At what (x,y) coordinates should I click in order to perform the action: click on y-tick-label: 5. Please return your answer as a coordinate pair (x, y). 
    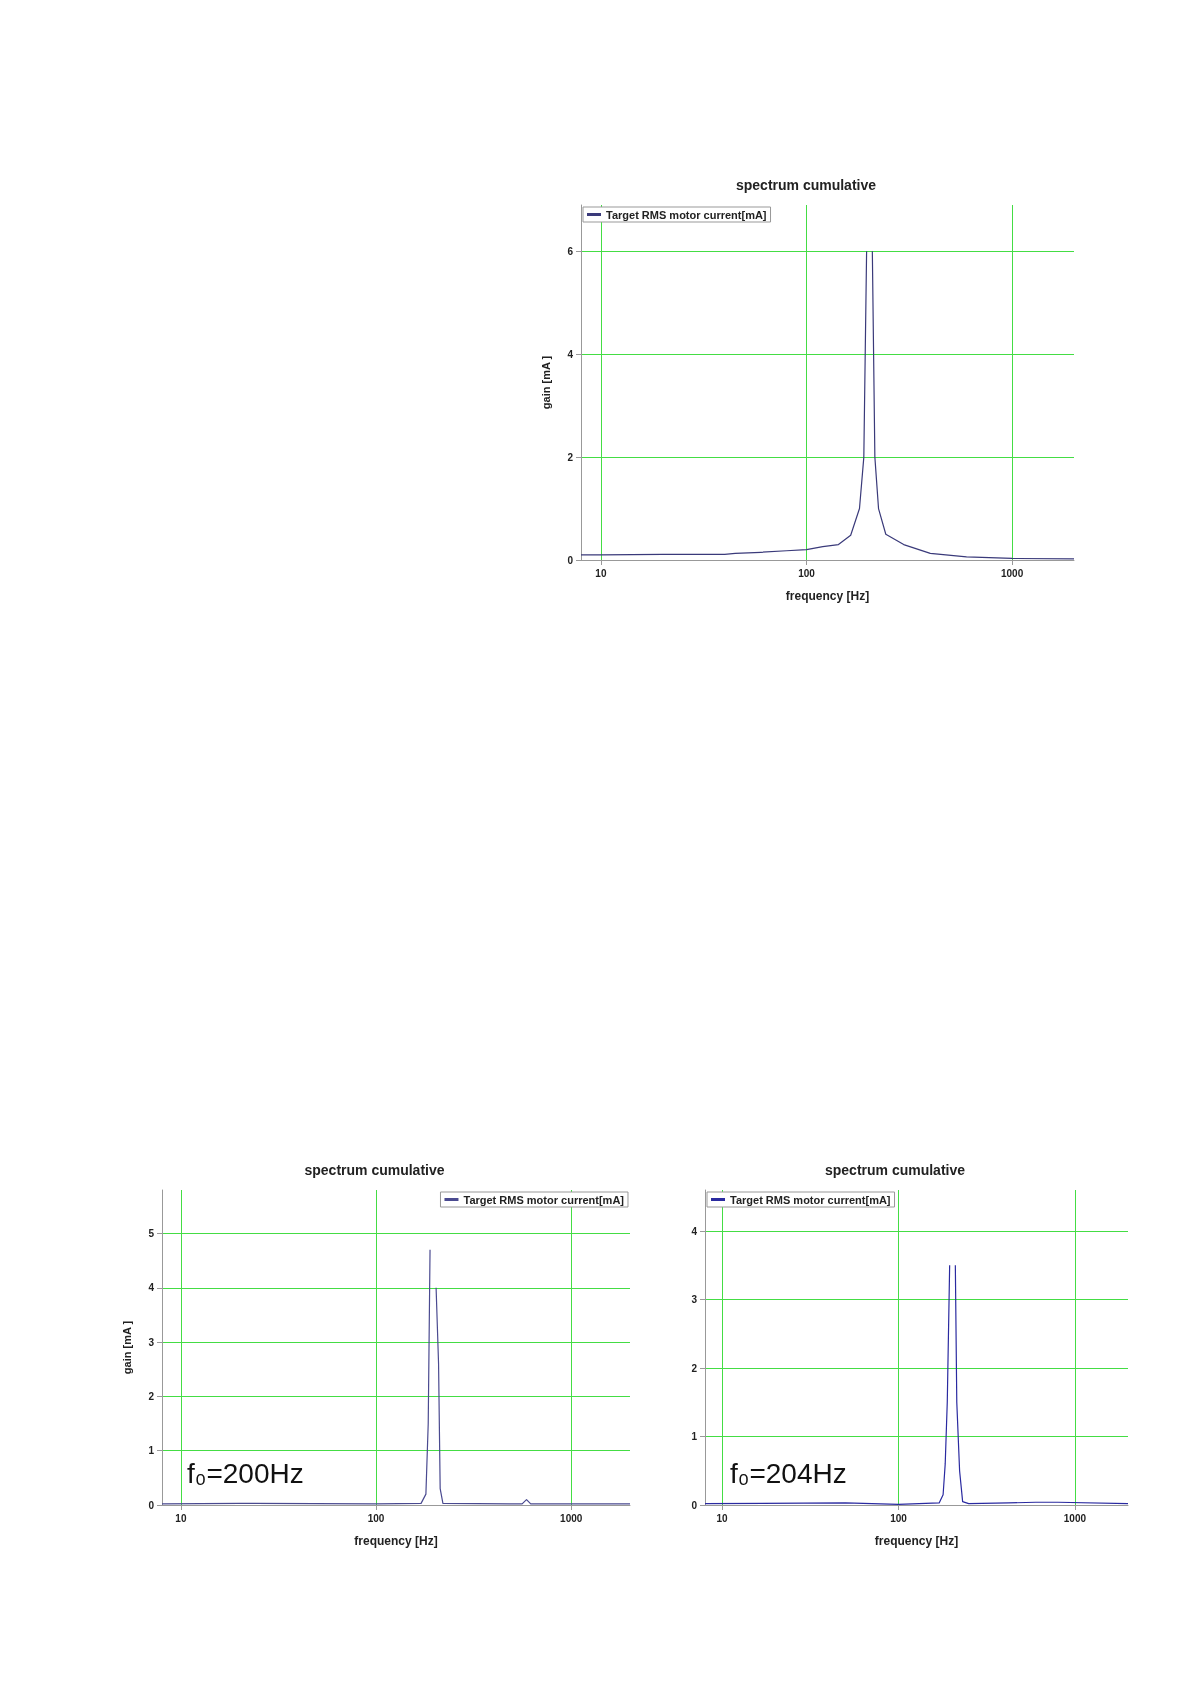
    Looking at the image, I should click on (151, 1233).